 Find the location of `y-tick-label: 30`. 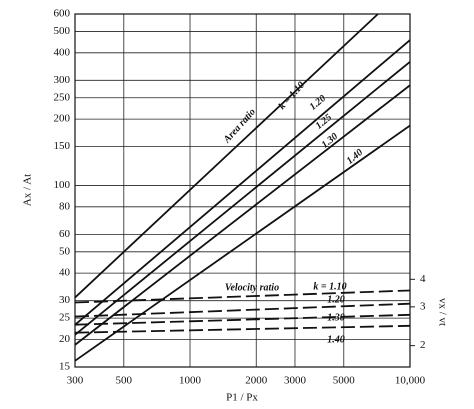

y-tick-label: 30 is located at coordinates (65, 300).